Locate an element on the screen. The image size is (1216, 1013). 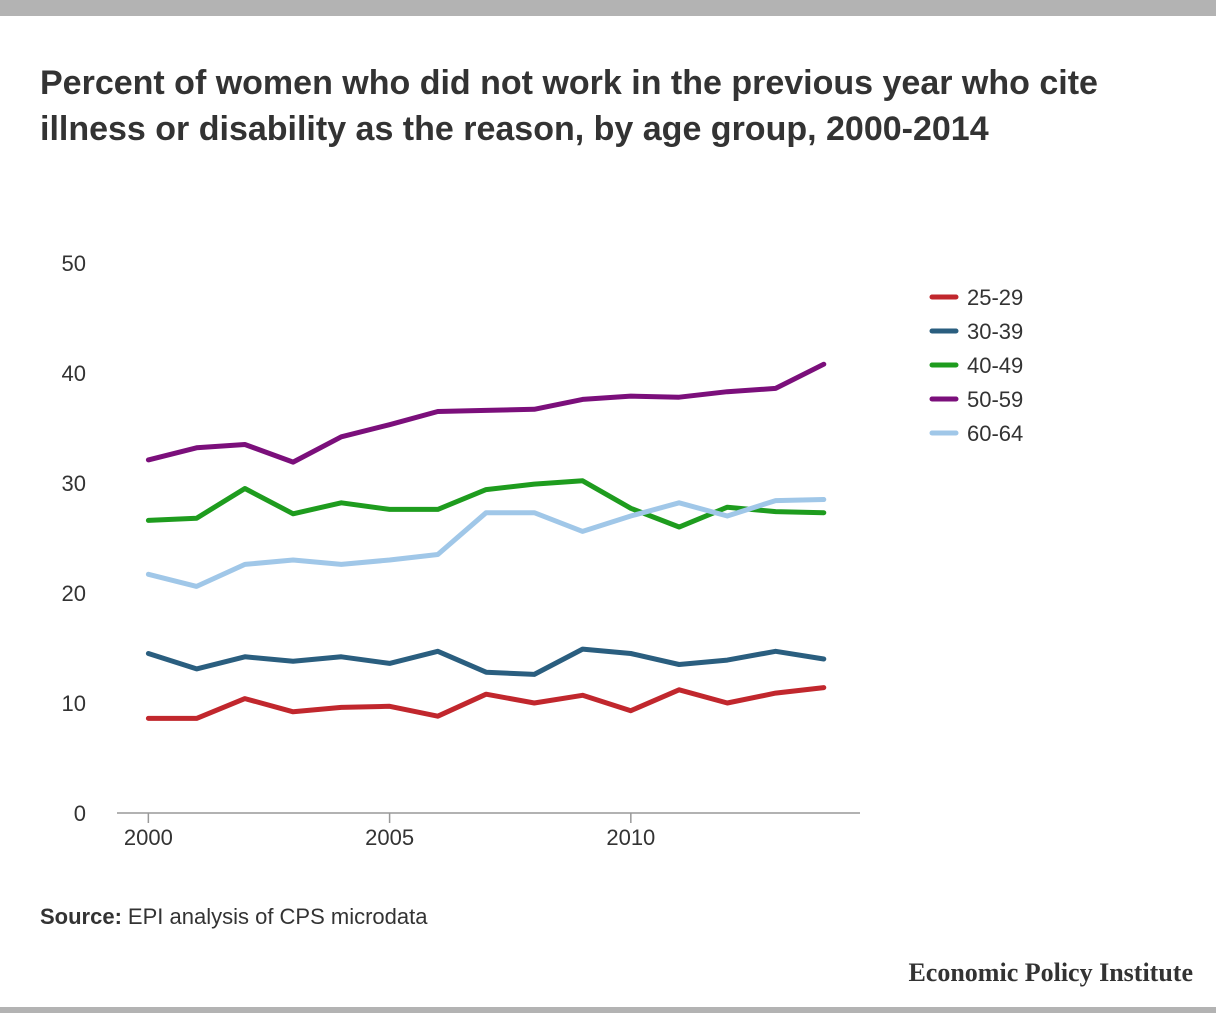
source-note: Source: EPI analysis of CPS microdata is located at coordinates (234, 917).